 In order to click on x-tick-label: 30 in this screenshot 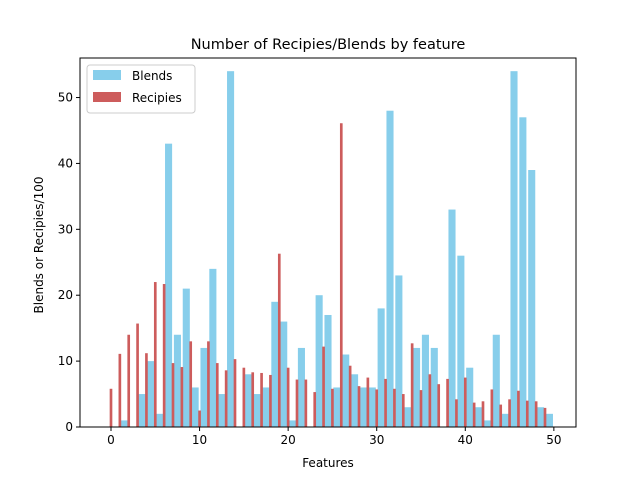, I will do `click(376, 440)`.